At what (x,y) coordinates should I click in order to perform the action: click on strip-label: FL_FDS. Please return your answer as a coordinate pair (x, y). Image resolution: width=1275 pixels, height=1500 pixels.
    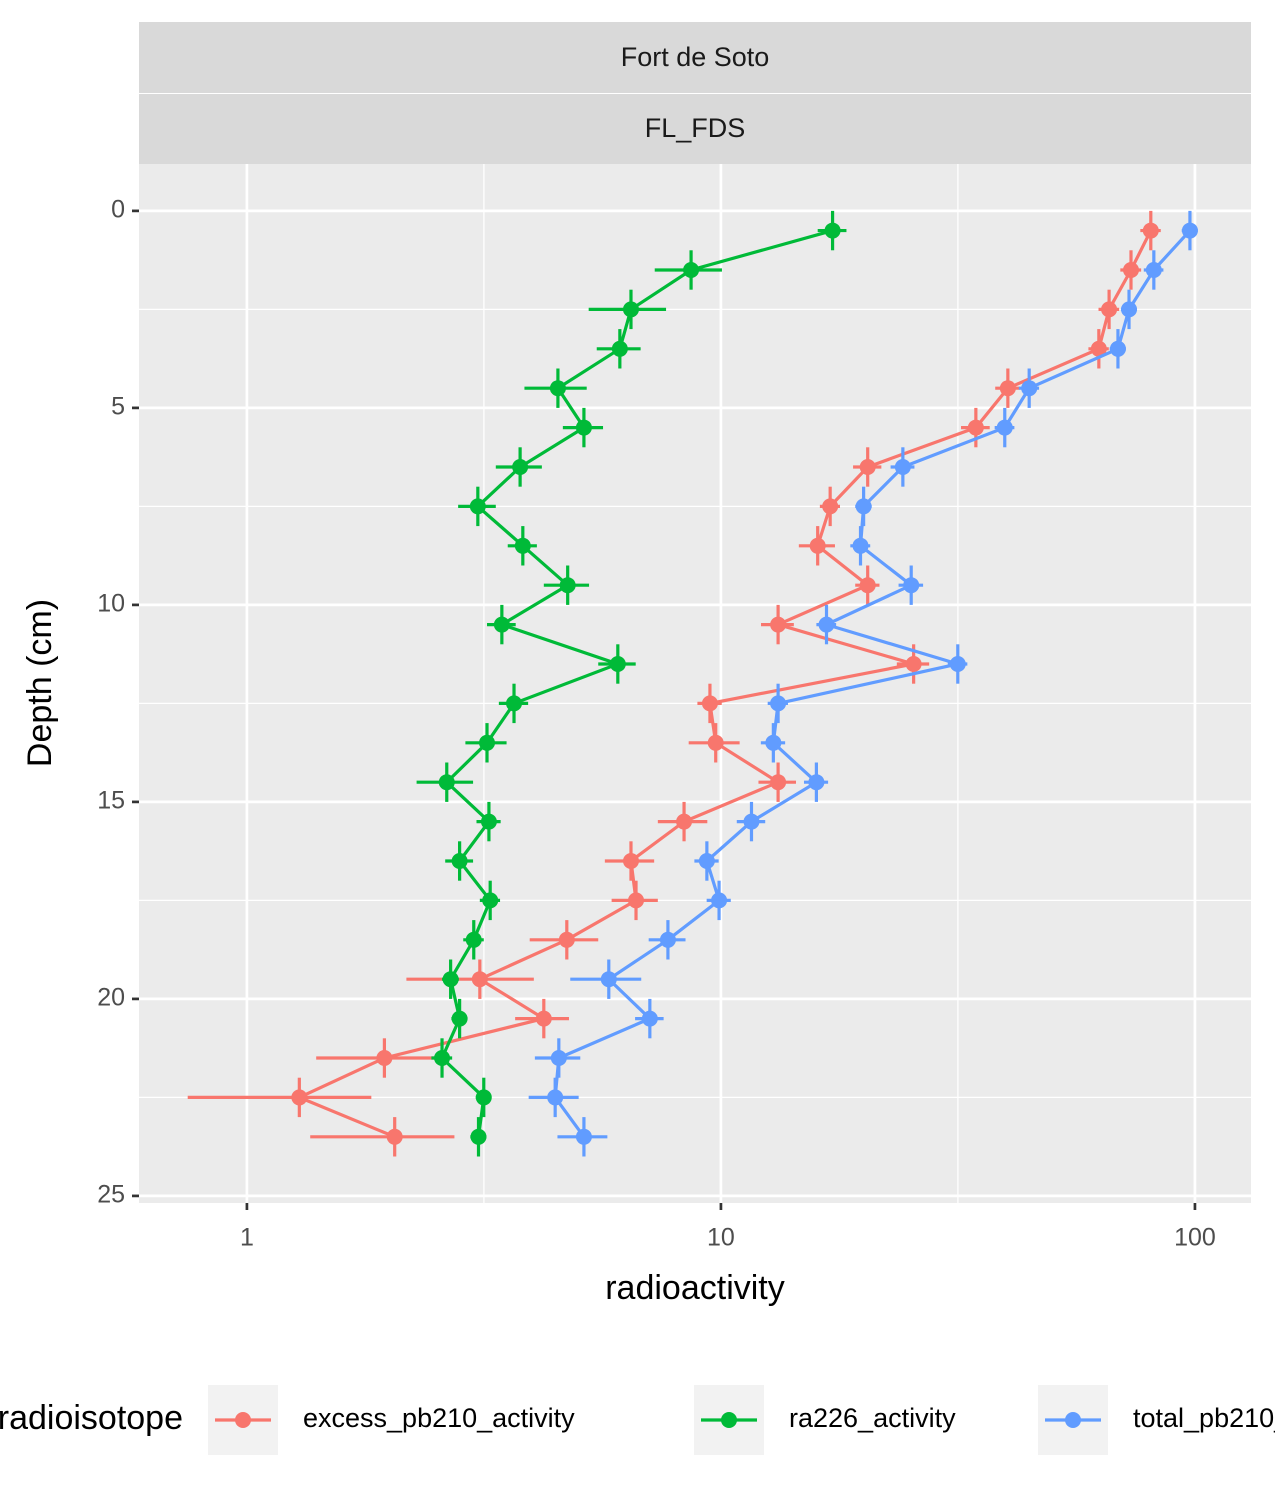
    Looking at the image, I should click on (695, 128).